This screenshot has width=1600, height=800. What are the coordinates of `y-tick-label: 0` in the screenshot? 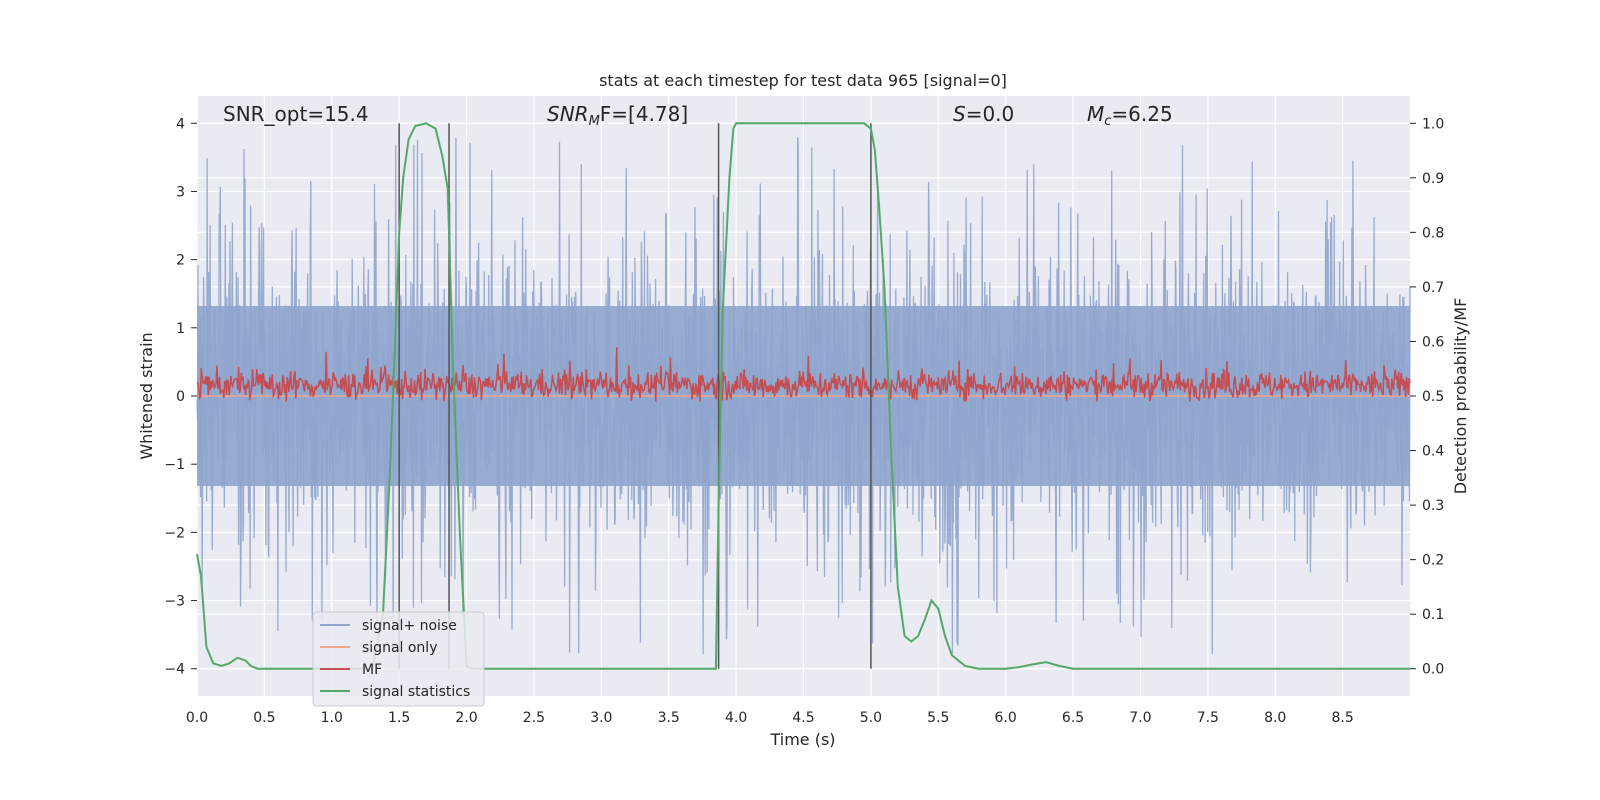 It's located at (180, 397).